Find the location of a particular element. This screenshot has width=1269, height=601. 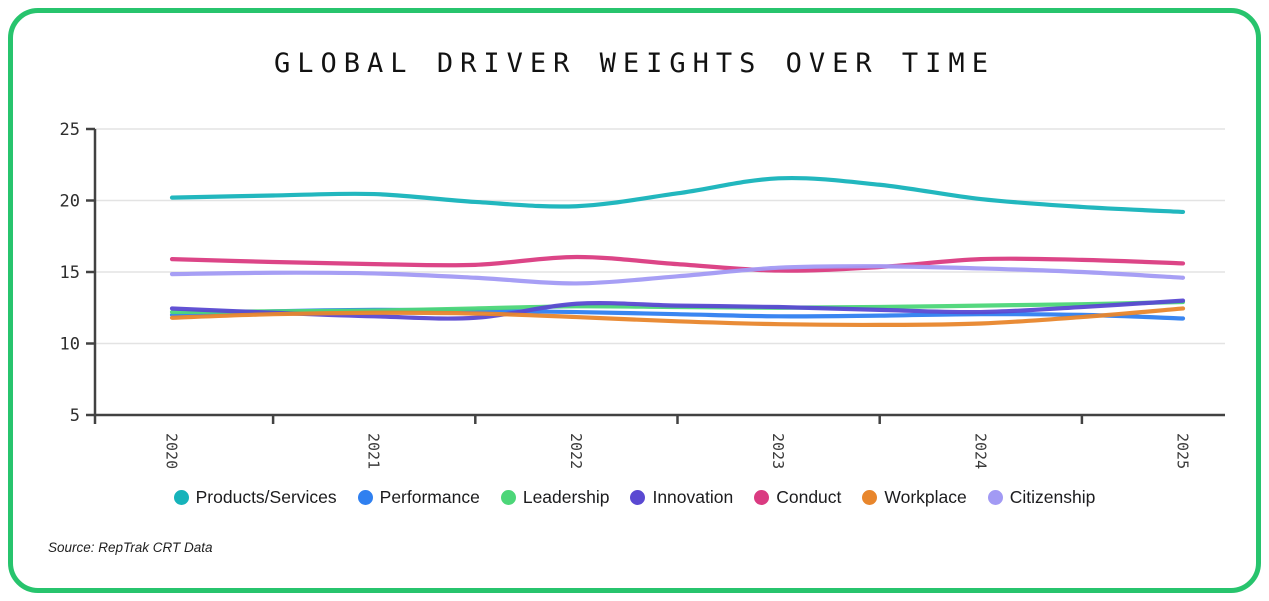

series-line-workplace is located at coordinates (677, 317).